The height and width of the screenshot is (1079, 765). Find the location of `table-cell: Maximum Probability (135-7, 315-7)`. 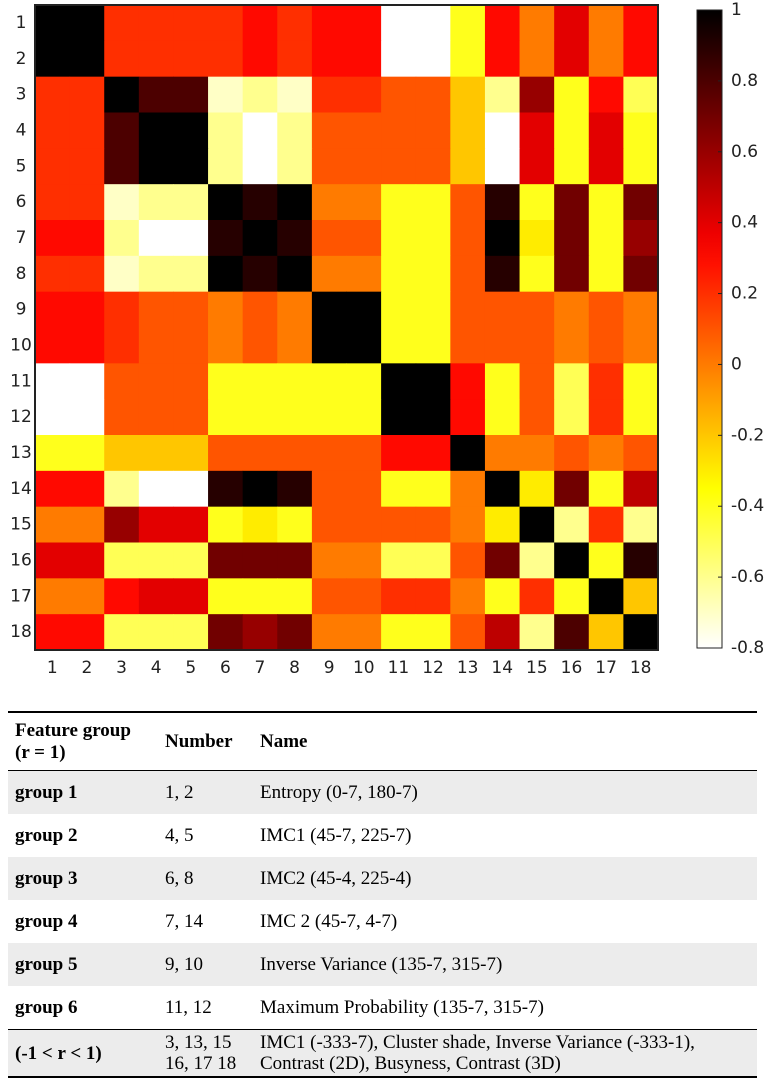

table-cell: Maximum Probability (135-7, 315-7) is located at coordinates (402, 1007).